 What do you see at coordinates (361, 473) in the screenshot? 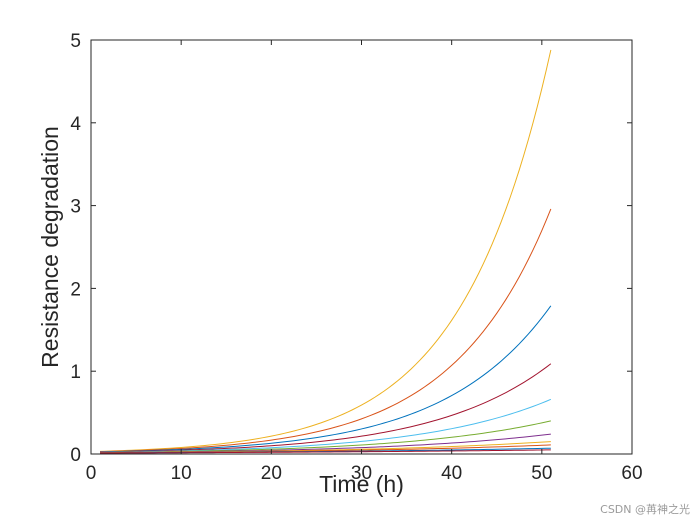
I see `x-tick-label: 30` at bounding box center [361, 473].